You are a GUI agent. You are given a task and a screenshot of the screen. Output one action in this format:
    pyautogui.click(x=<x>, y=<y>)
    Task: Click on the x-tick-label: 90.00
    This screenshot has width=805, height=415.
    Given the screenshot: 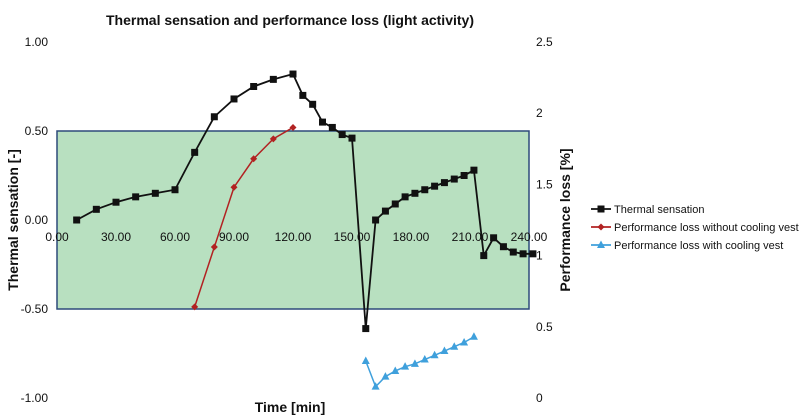 What is the action you would take?
    pyautogui.click(x=234, y=237)
    